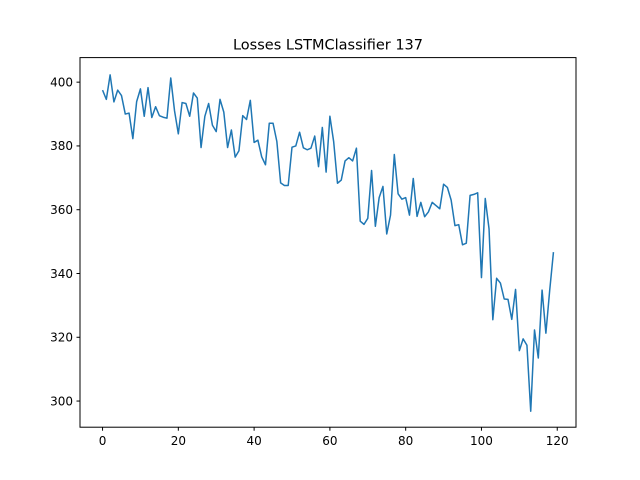 This screenshot has width=640, height=480. What do you see at coordinates (103, 441) in the screenshot?
I see `x-tick-label: 0` at bounding box center [103, 441].